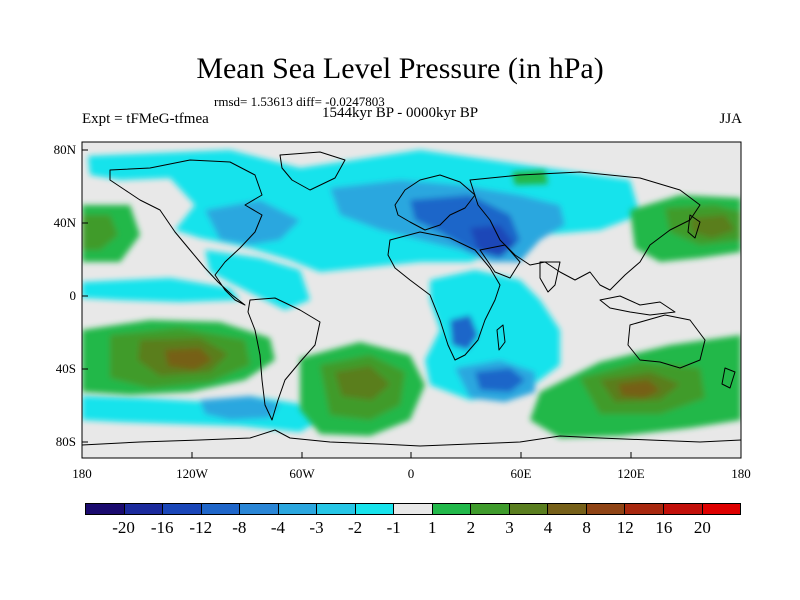 Image resolution: width=800 pixels, height=600 pixels. What do you see at coordinates (694, 226) in the screenshot?
I see `coastline-japan` at bounding box center [694, 226].